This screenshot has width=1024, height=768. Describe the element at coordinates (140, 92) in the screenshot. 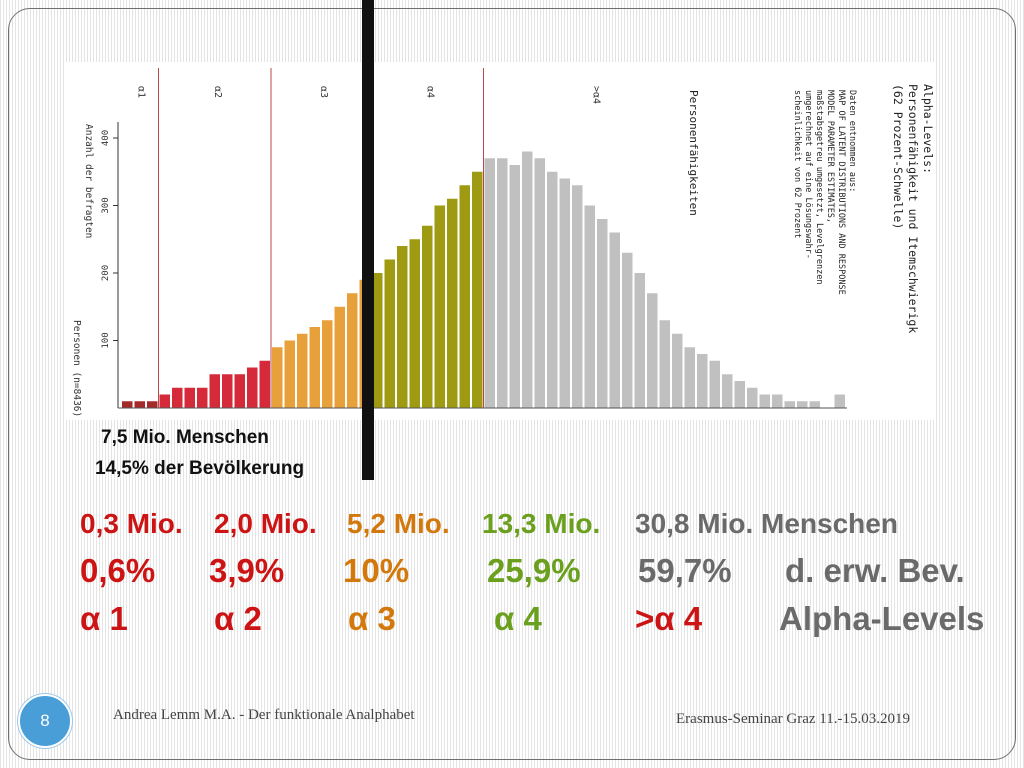

I see `level-label: α1` at that location.